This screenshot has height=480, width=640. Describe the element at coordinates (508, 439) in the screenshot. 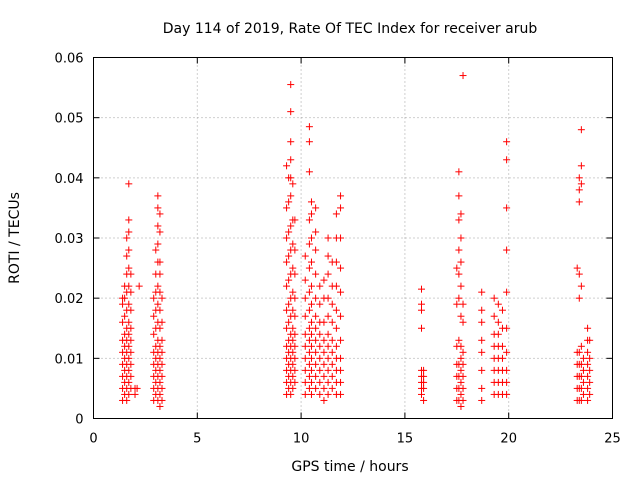

I see `x-tick-label: 20` at that location.